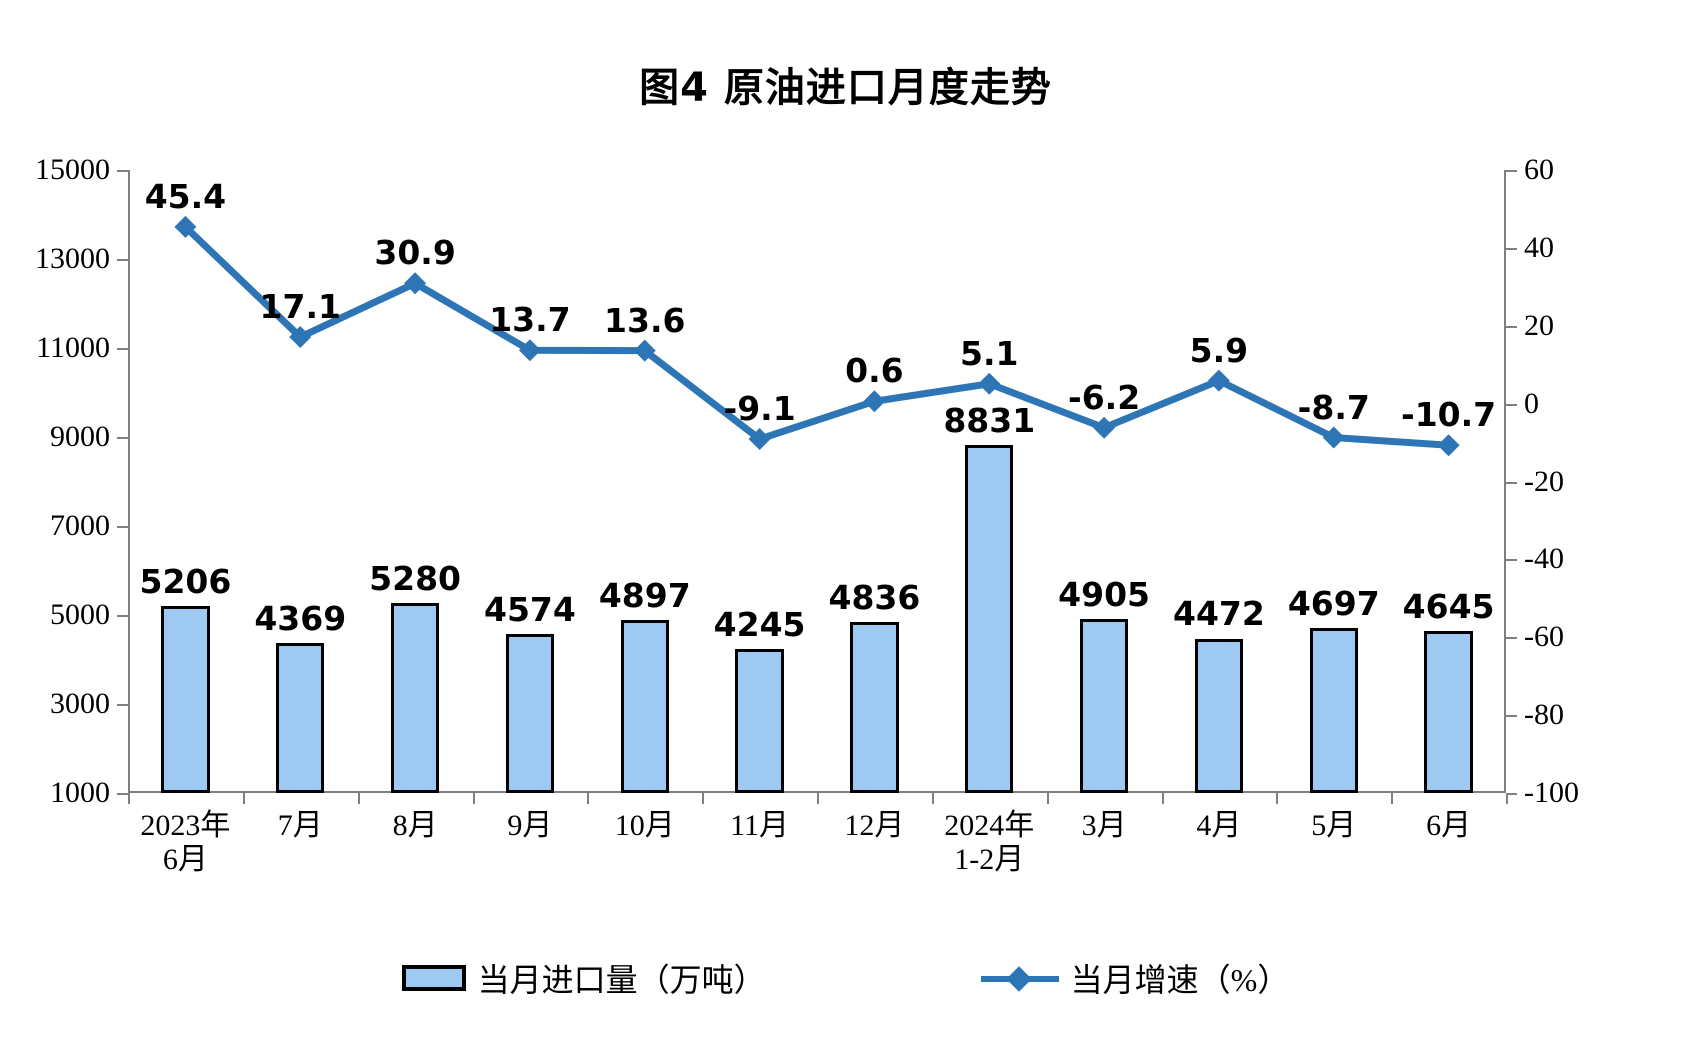 The width and height of the screenshot is (1691, 1057). I want to click on left-axis-line, so click(129, 481).